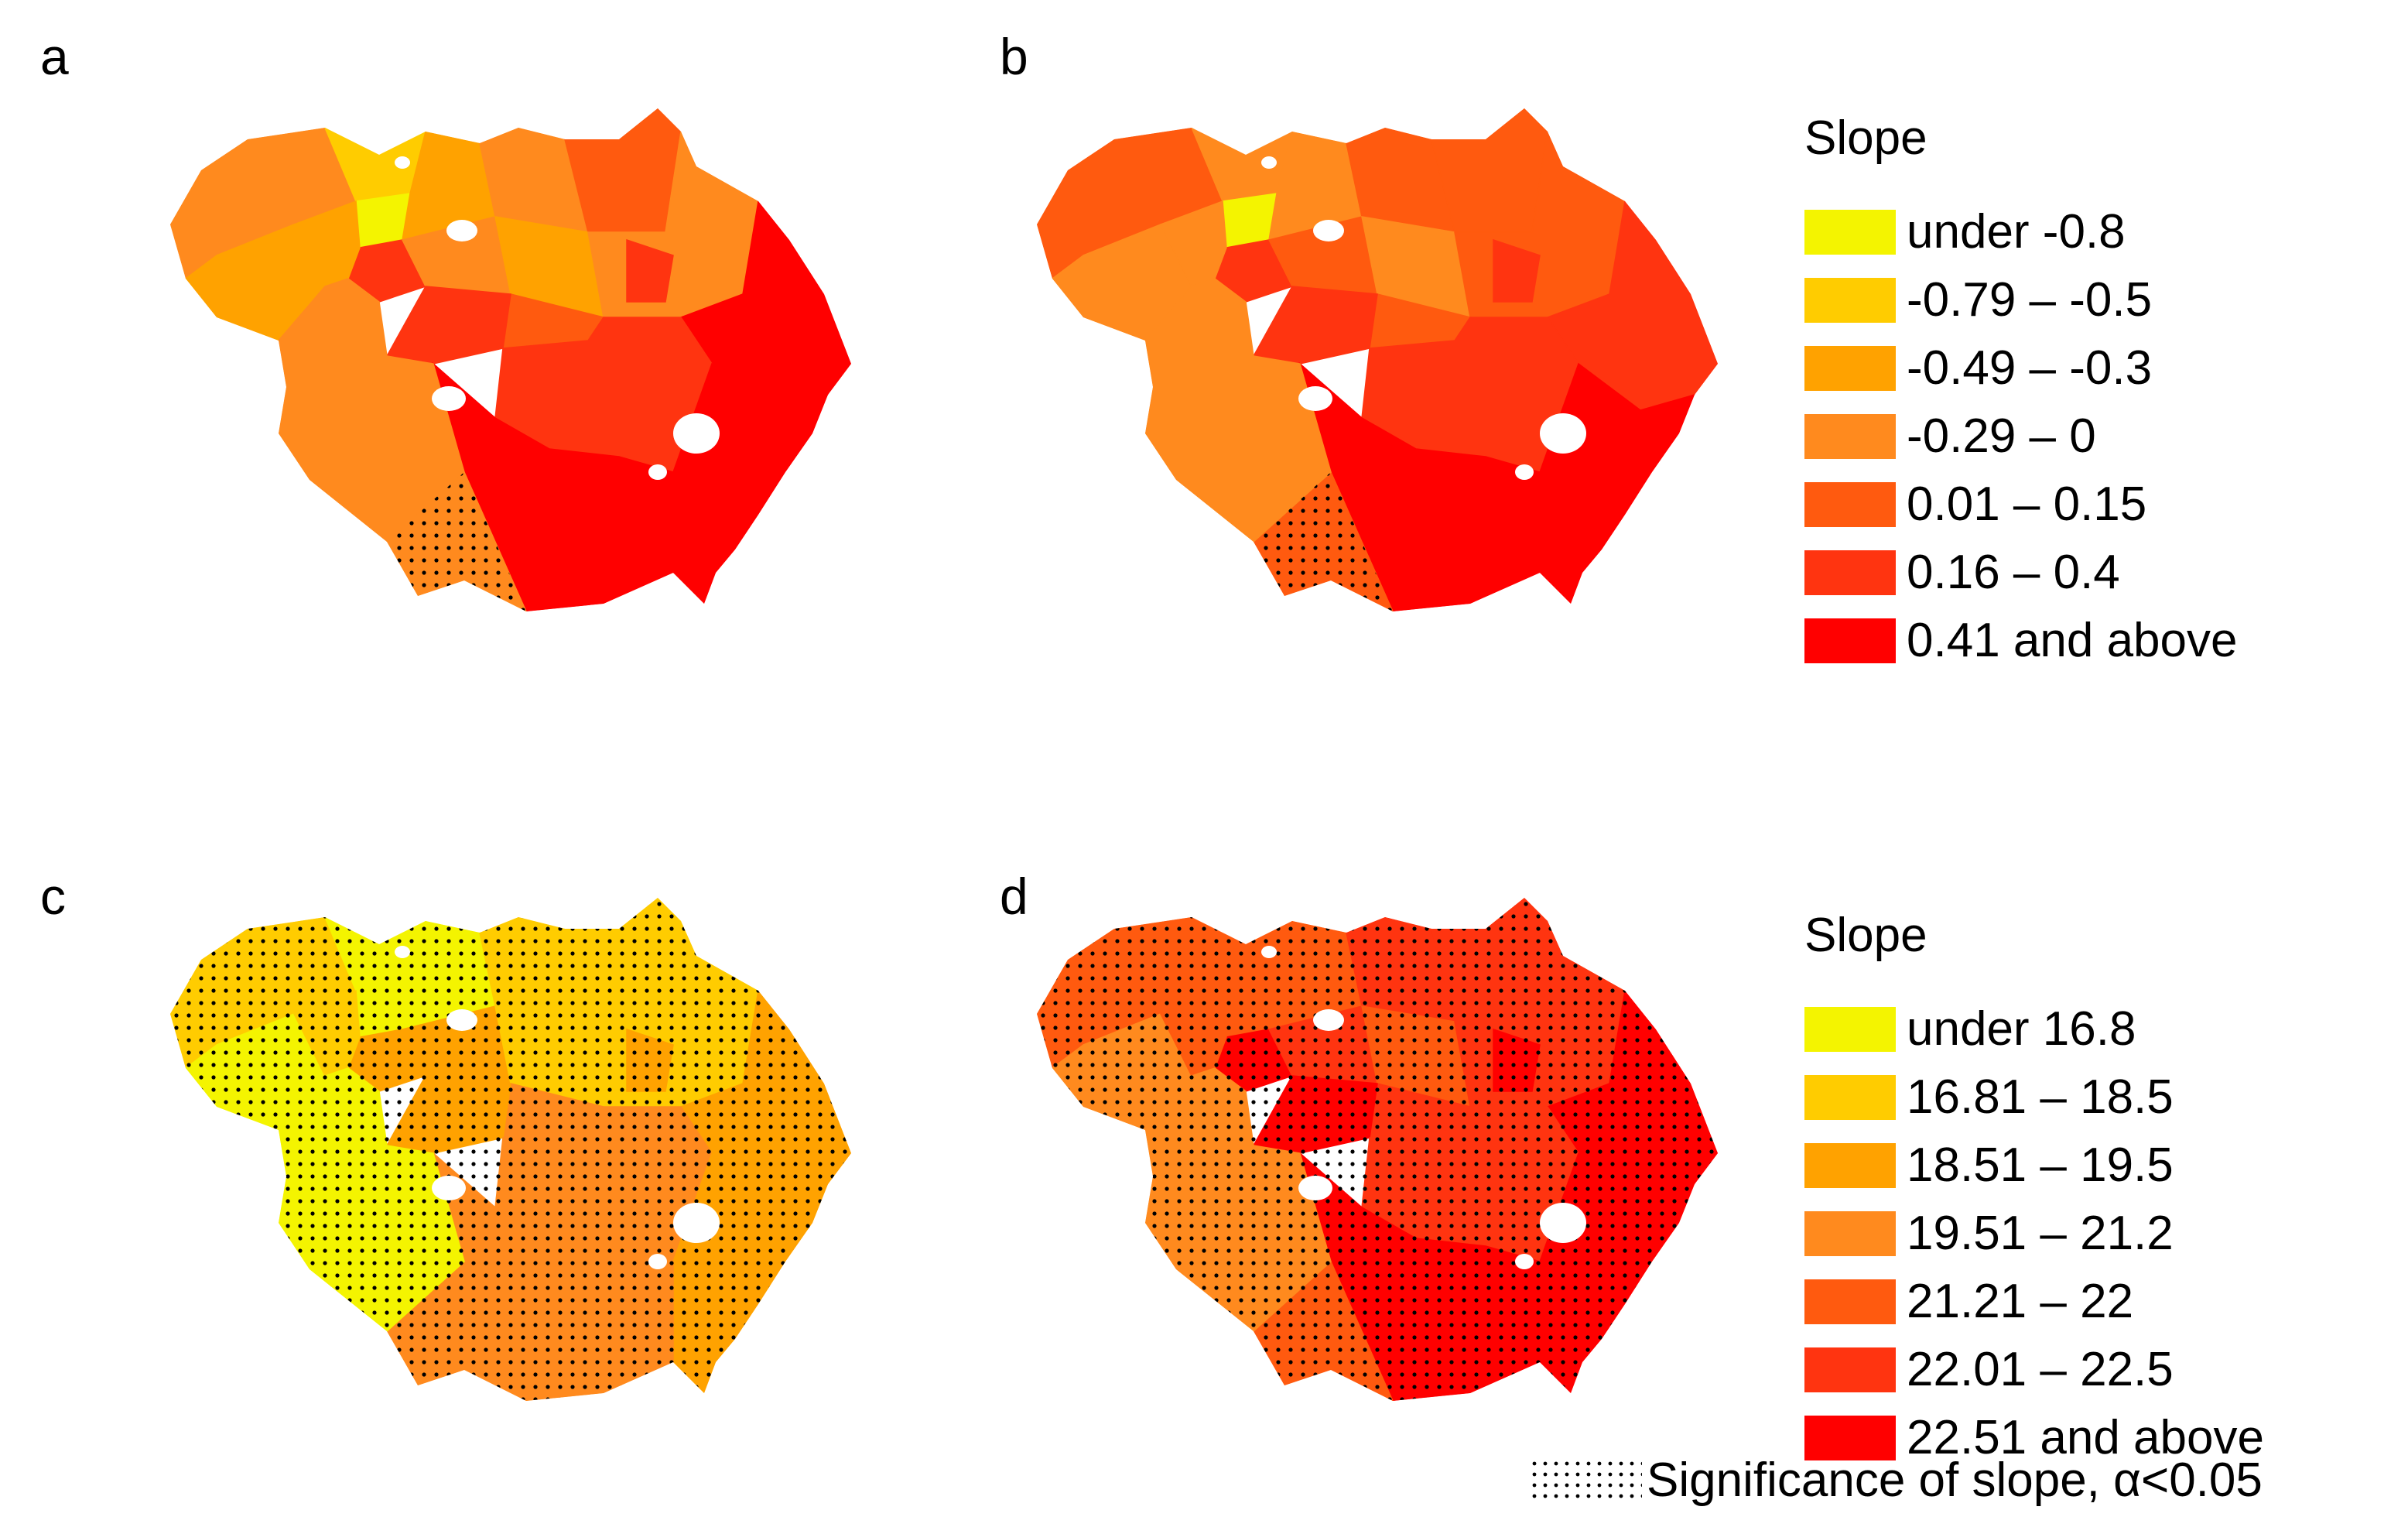  Describe the element at coordinates (1014, 56) in the screenshot. I see `panel-label-b: b` at that location.